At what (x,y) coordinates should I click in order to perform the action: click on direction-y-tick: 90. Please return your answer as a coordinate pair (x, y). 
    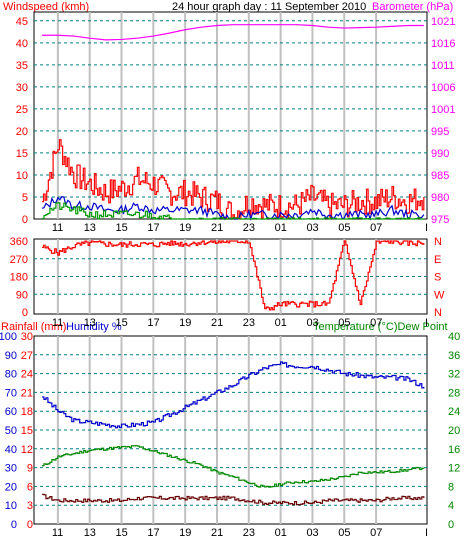
    Looking at the image, I should click on (22, 295).